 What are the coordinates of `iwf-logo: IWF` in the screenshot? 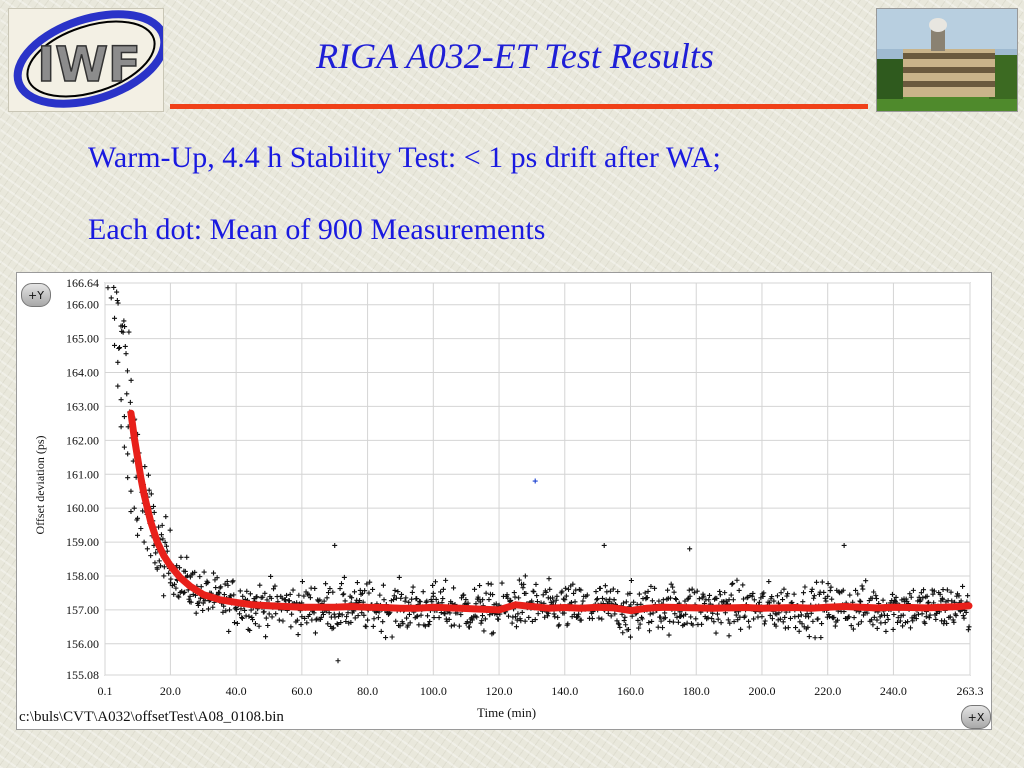 It's located at (88, 60).